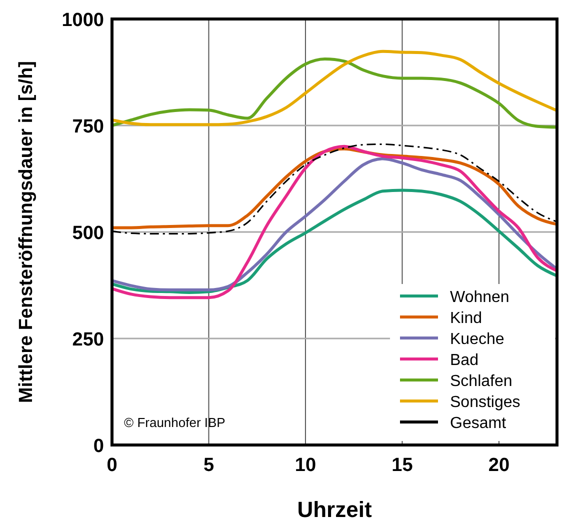 The width and height of the screenshot is (565, 523). Describe the element at coordinates (88, 340) in the screenshot. I see `y-tick-label: 250` at that location.